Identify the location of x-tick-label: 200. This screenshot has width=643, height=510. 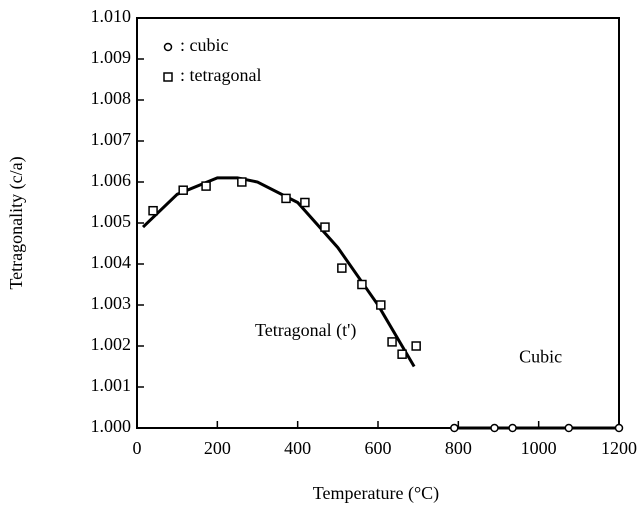
(217, 448).